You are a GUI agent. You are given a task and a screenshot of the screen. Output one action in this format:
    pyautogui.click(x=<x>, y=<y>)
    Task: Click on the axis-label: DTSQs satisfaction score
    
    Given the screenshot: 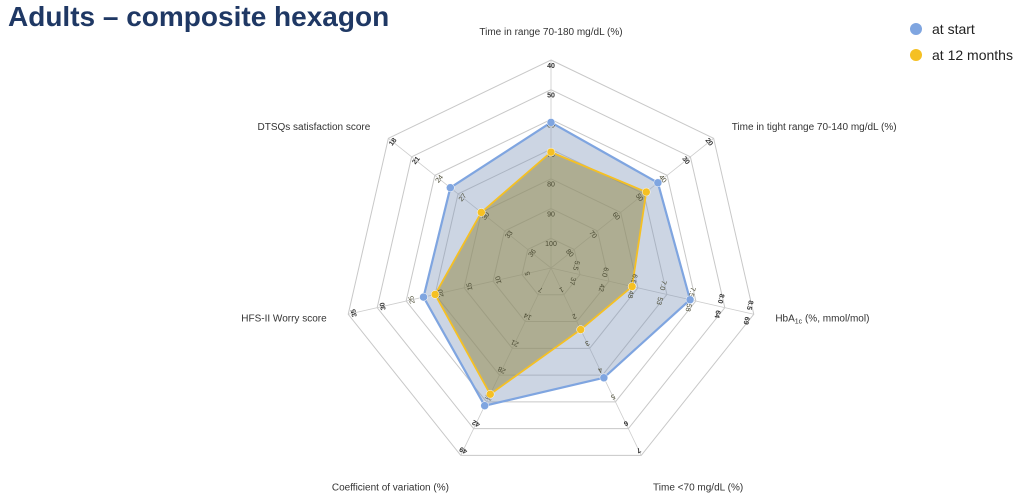 What is the action you would take?
    pyautogui.click(x=313, y=127)
    